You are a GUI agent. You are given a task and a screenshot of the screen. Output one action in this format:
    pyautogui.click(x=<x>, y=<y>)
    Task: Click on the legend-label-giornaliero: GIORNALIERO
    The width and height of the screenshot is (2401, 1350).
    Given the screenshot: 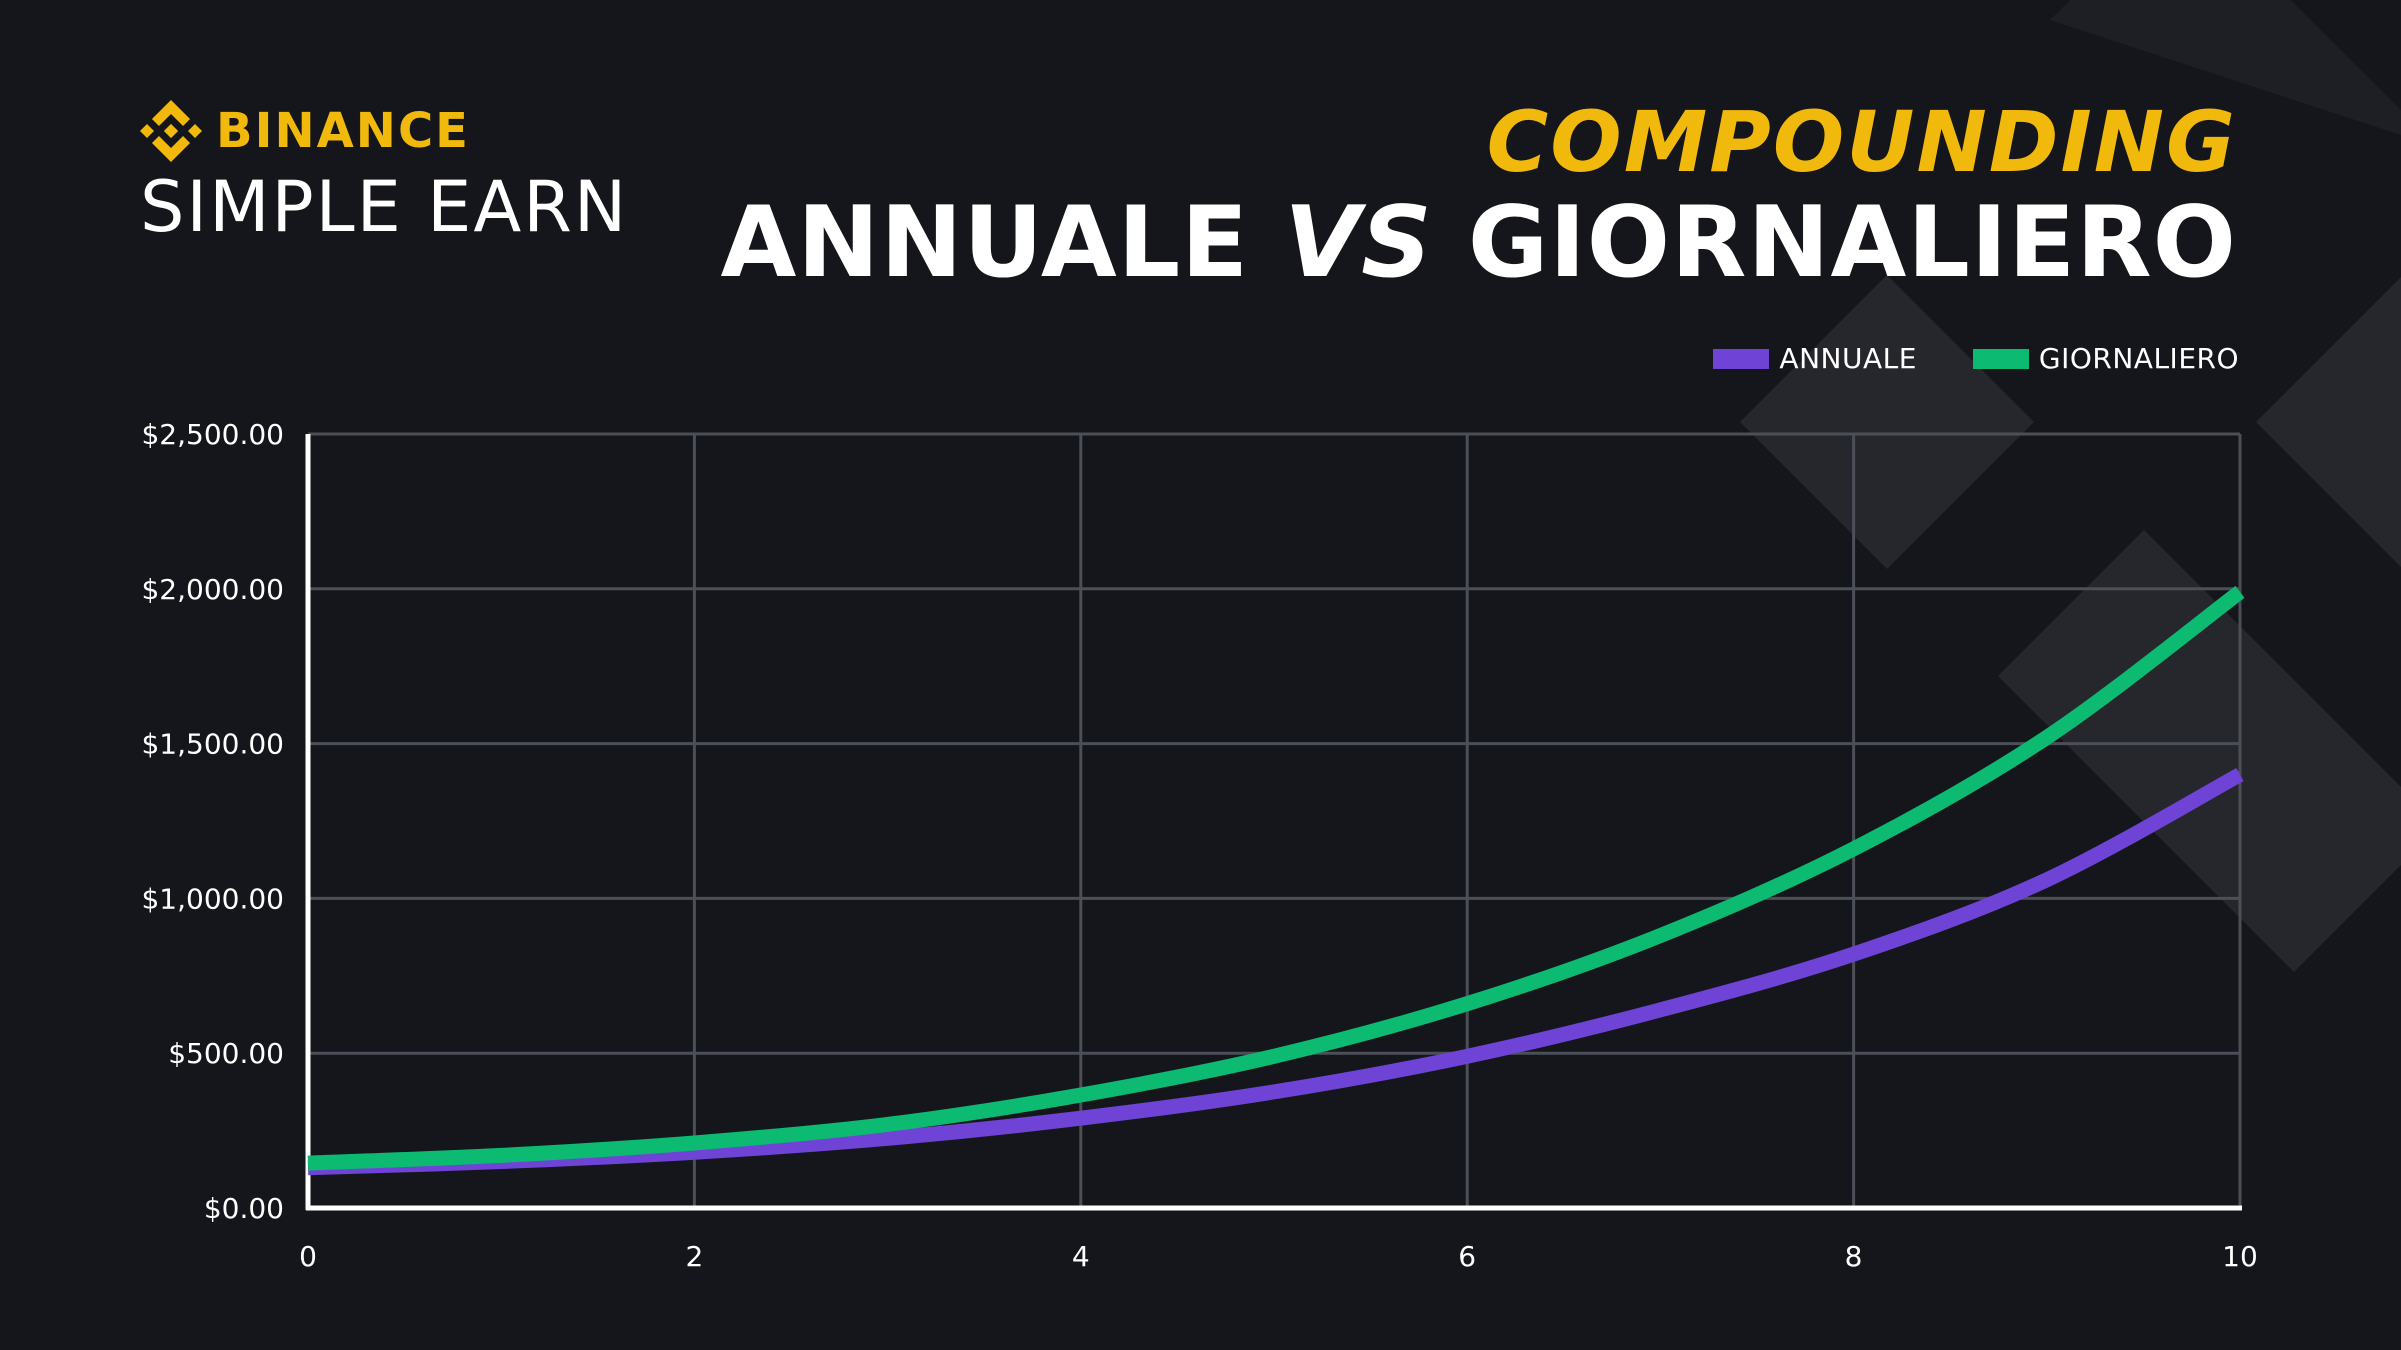 What is the action you would take?
    pyautogui.click(x=2138, y=358)
    